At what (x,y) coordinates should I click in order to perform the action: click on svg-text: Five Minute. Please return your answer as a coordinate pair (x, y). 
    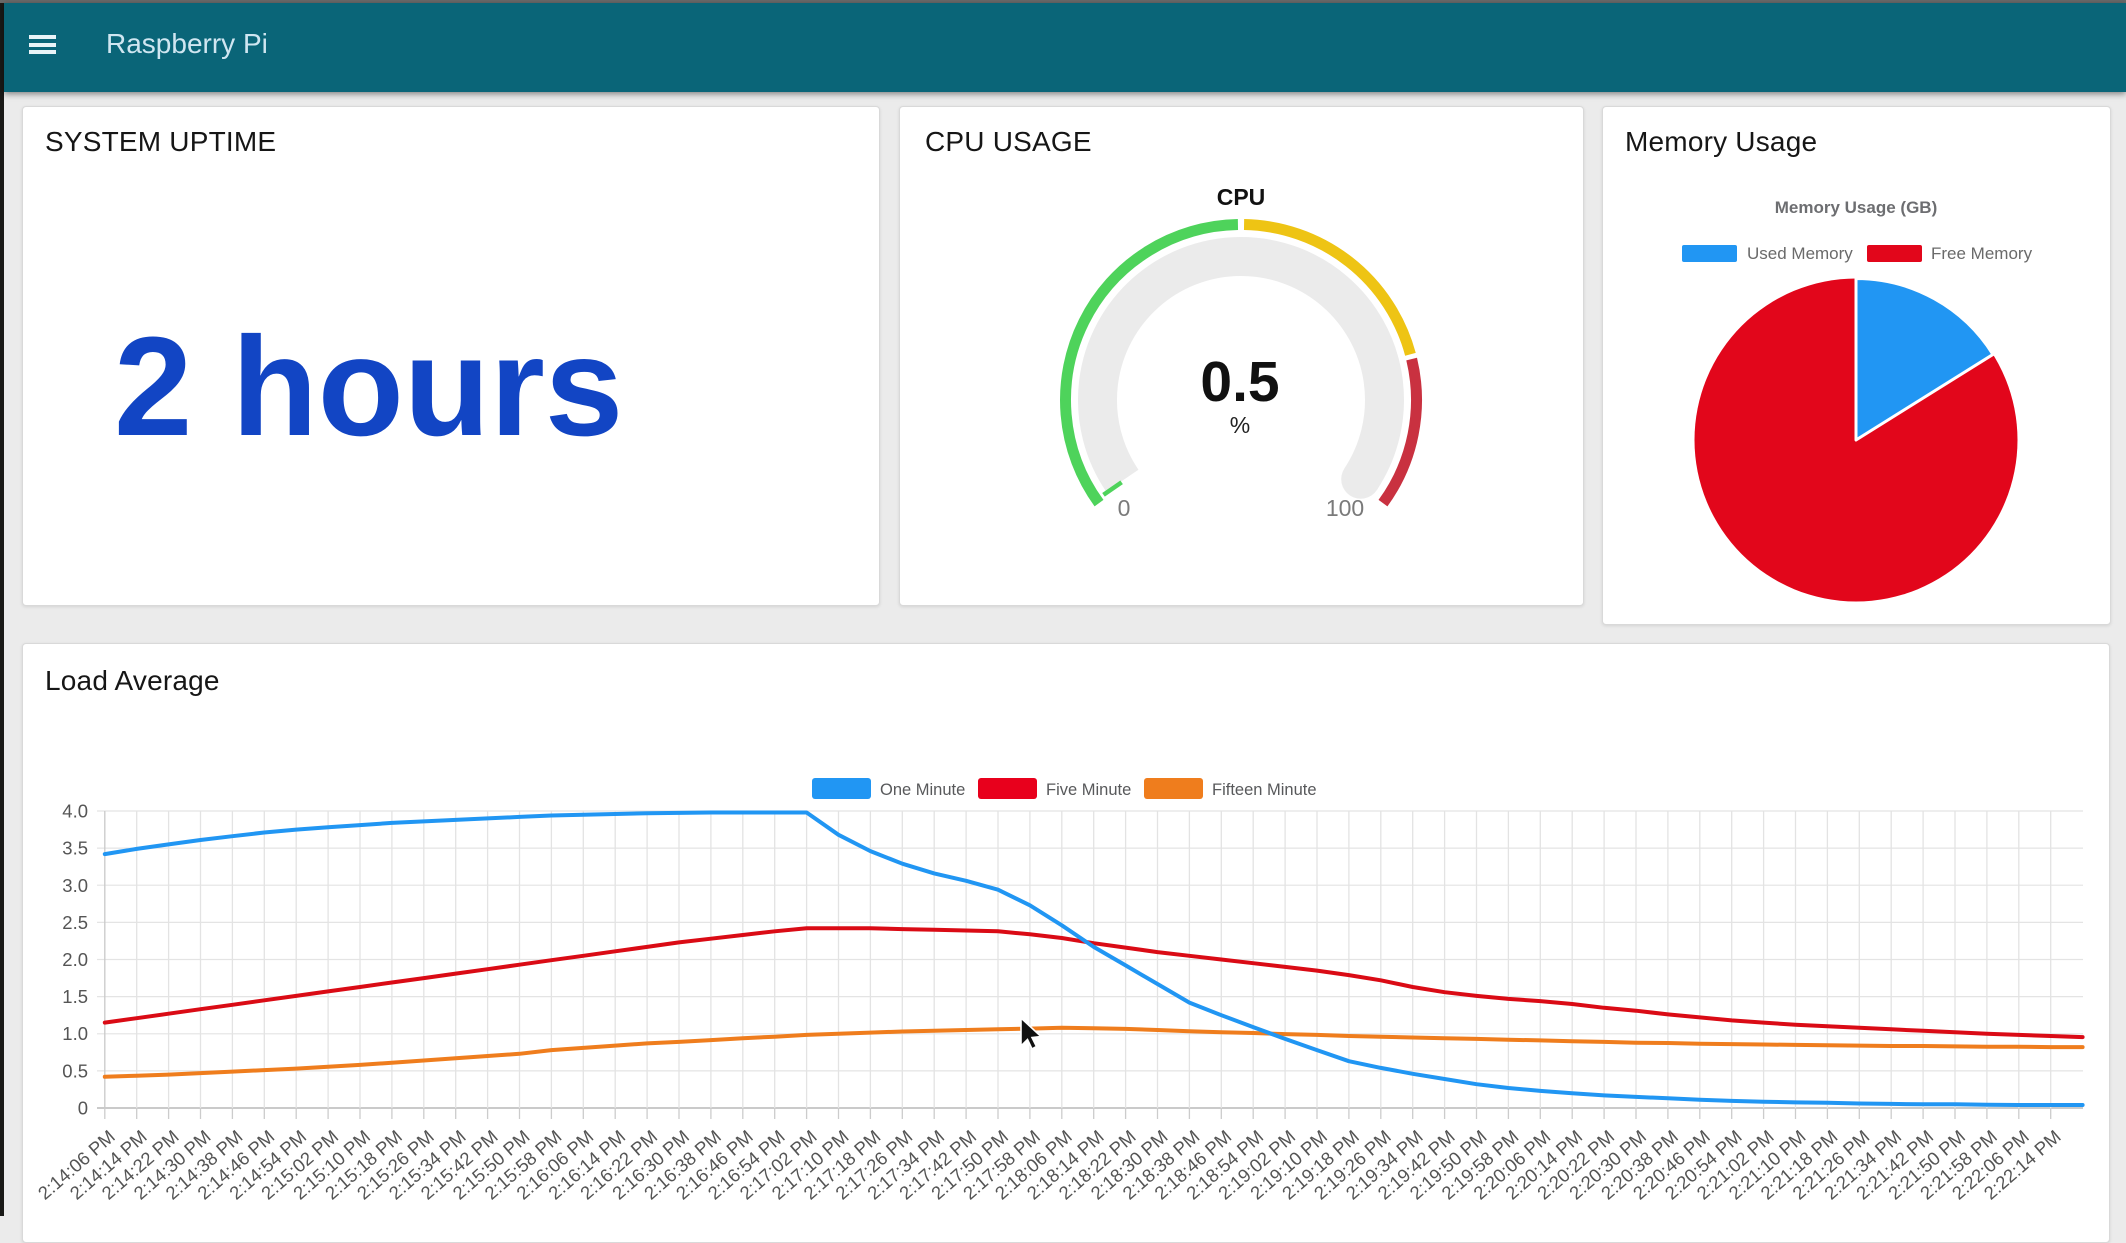
    Looking at the image, I should click on (1088, 790).